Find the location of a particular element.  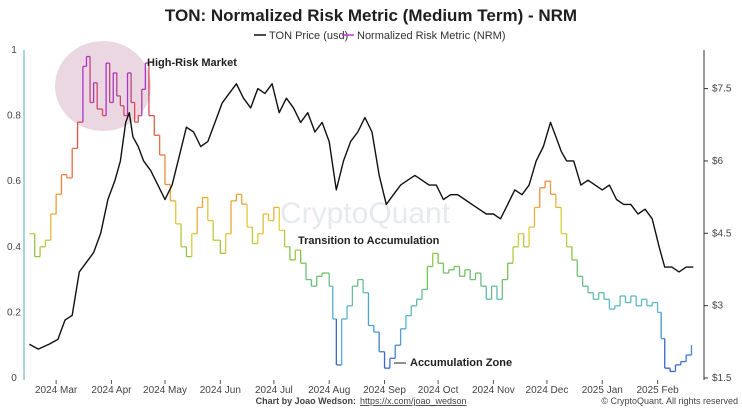

footer-link: https://x.com/joao_wedson is located at coordinates (413, 401).